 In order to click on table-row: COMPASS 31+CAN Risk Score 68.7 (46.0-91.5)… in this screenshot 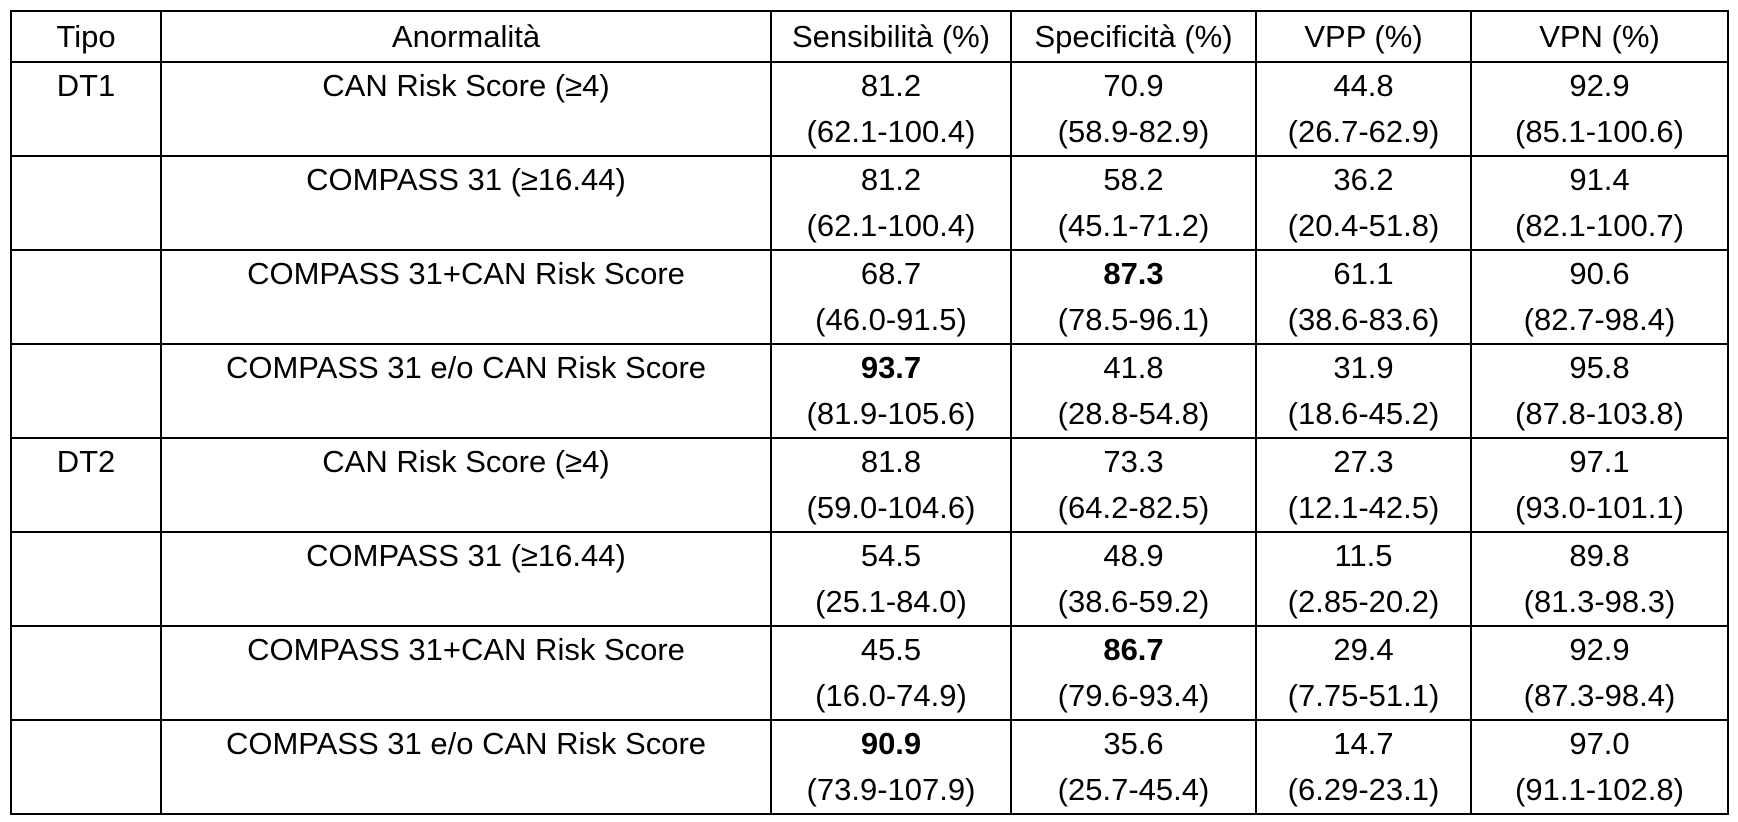, I will do `click(869, 297)`.